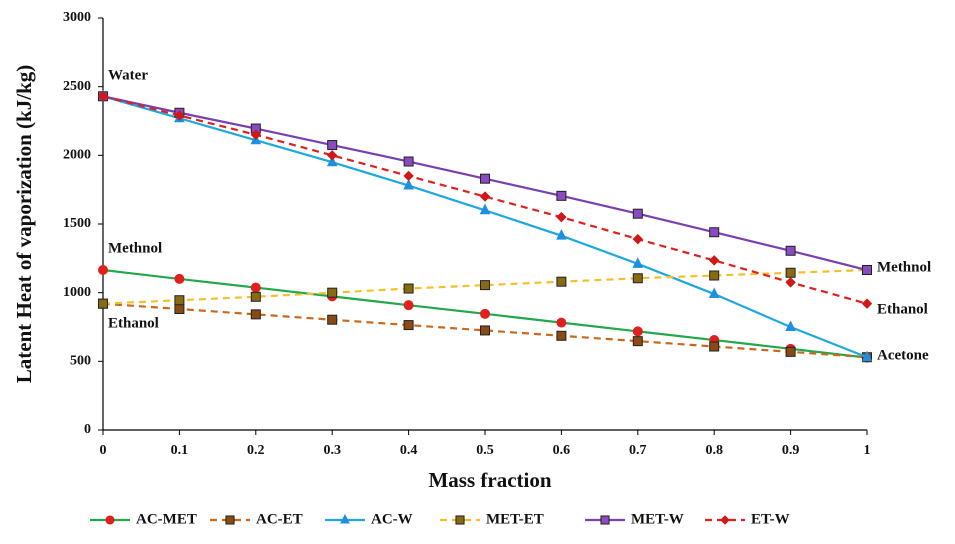  Describe the element at coordinates (332, 450) in the screenshot. I see `x-tick-label: 0.3` at that location.